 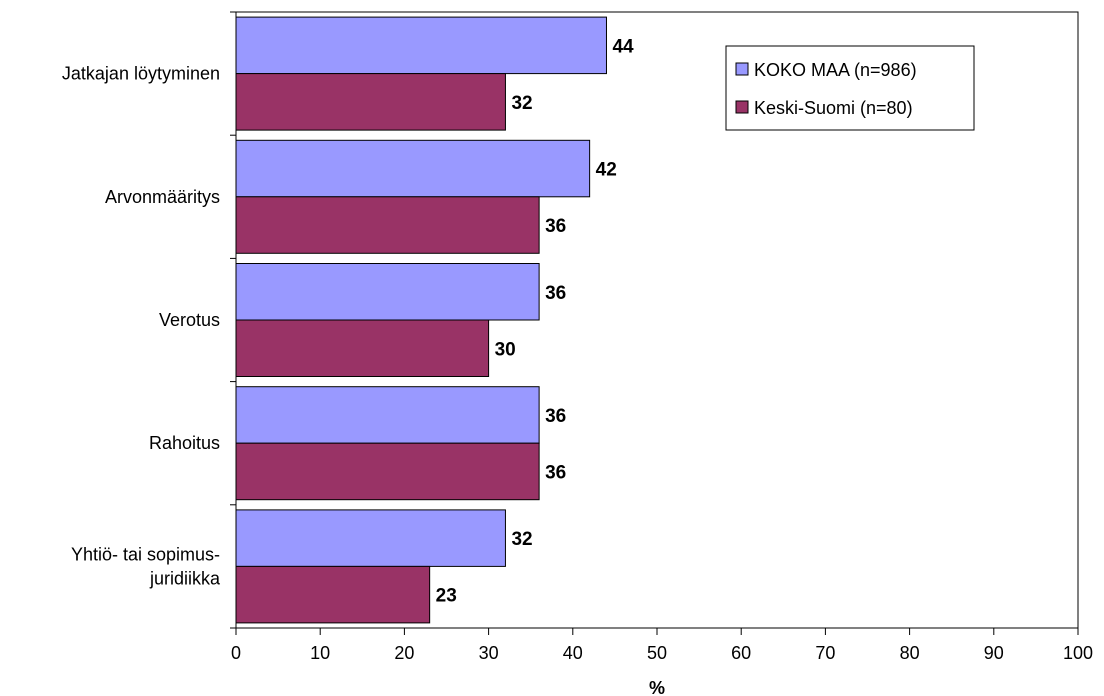 I want to click on legend: KOKO MAA (n=986) Keski-Suomi (n=80), so click(x=850, y=88).